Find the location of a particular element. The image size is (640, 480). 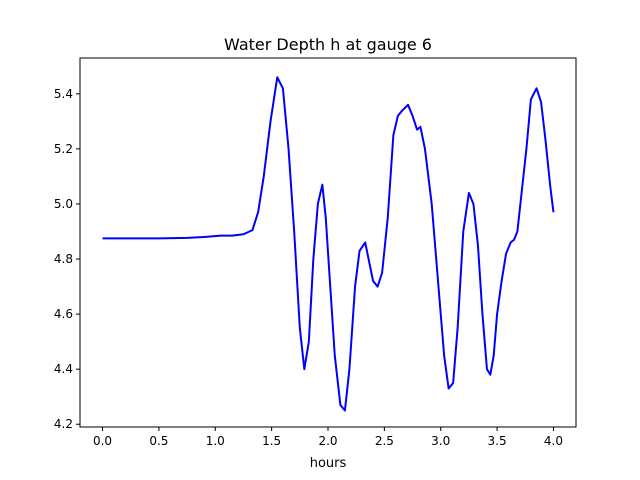

chart-title: Water Depth h at gauge 6 is located at coordinates (328, 44).